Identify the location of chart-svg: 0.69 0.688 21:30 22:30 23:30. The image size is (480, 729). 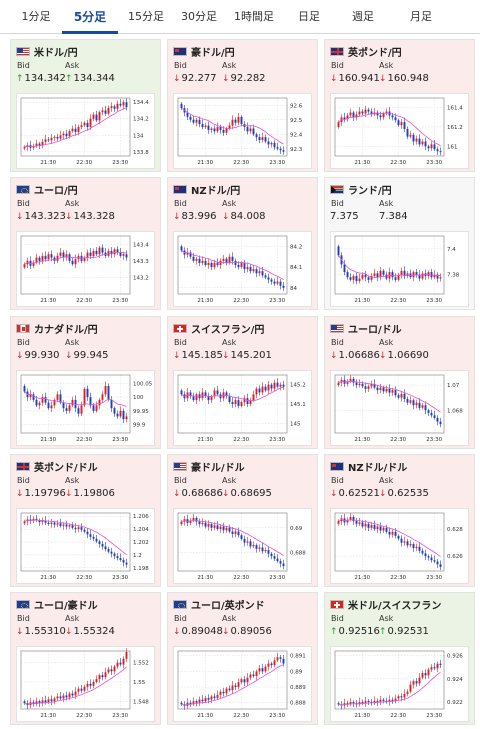
(241, 546).